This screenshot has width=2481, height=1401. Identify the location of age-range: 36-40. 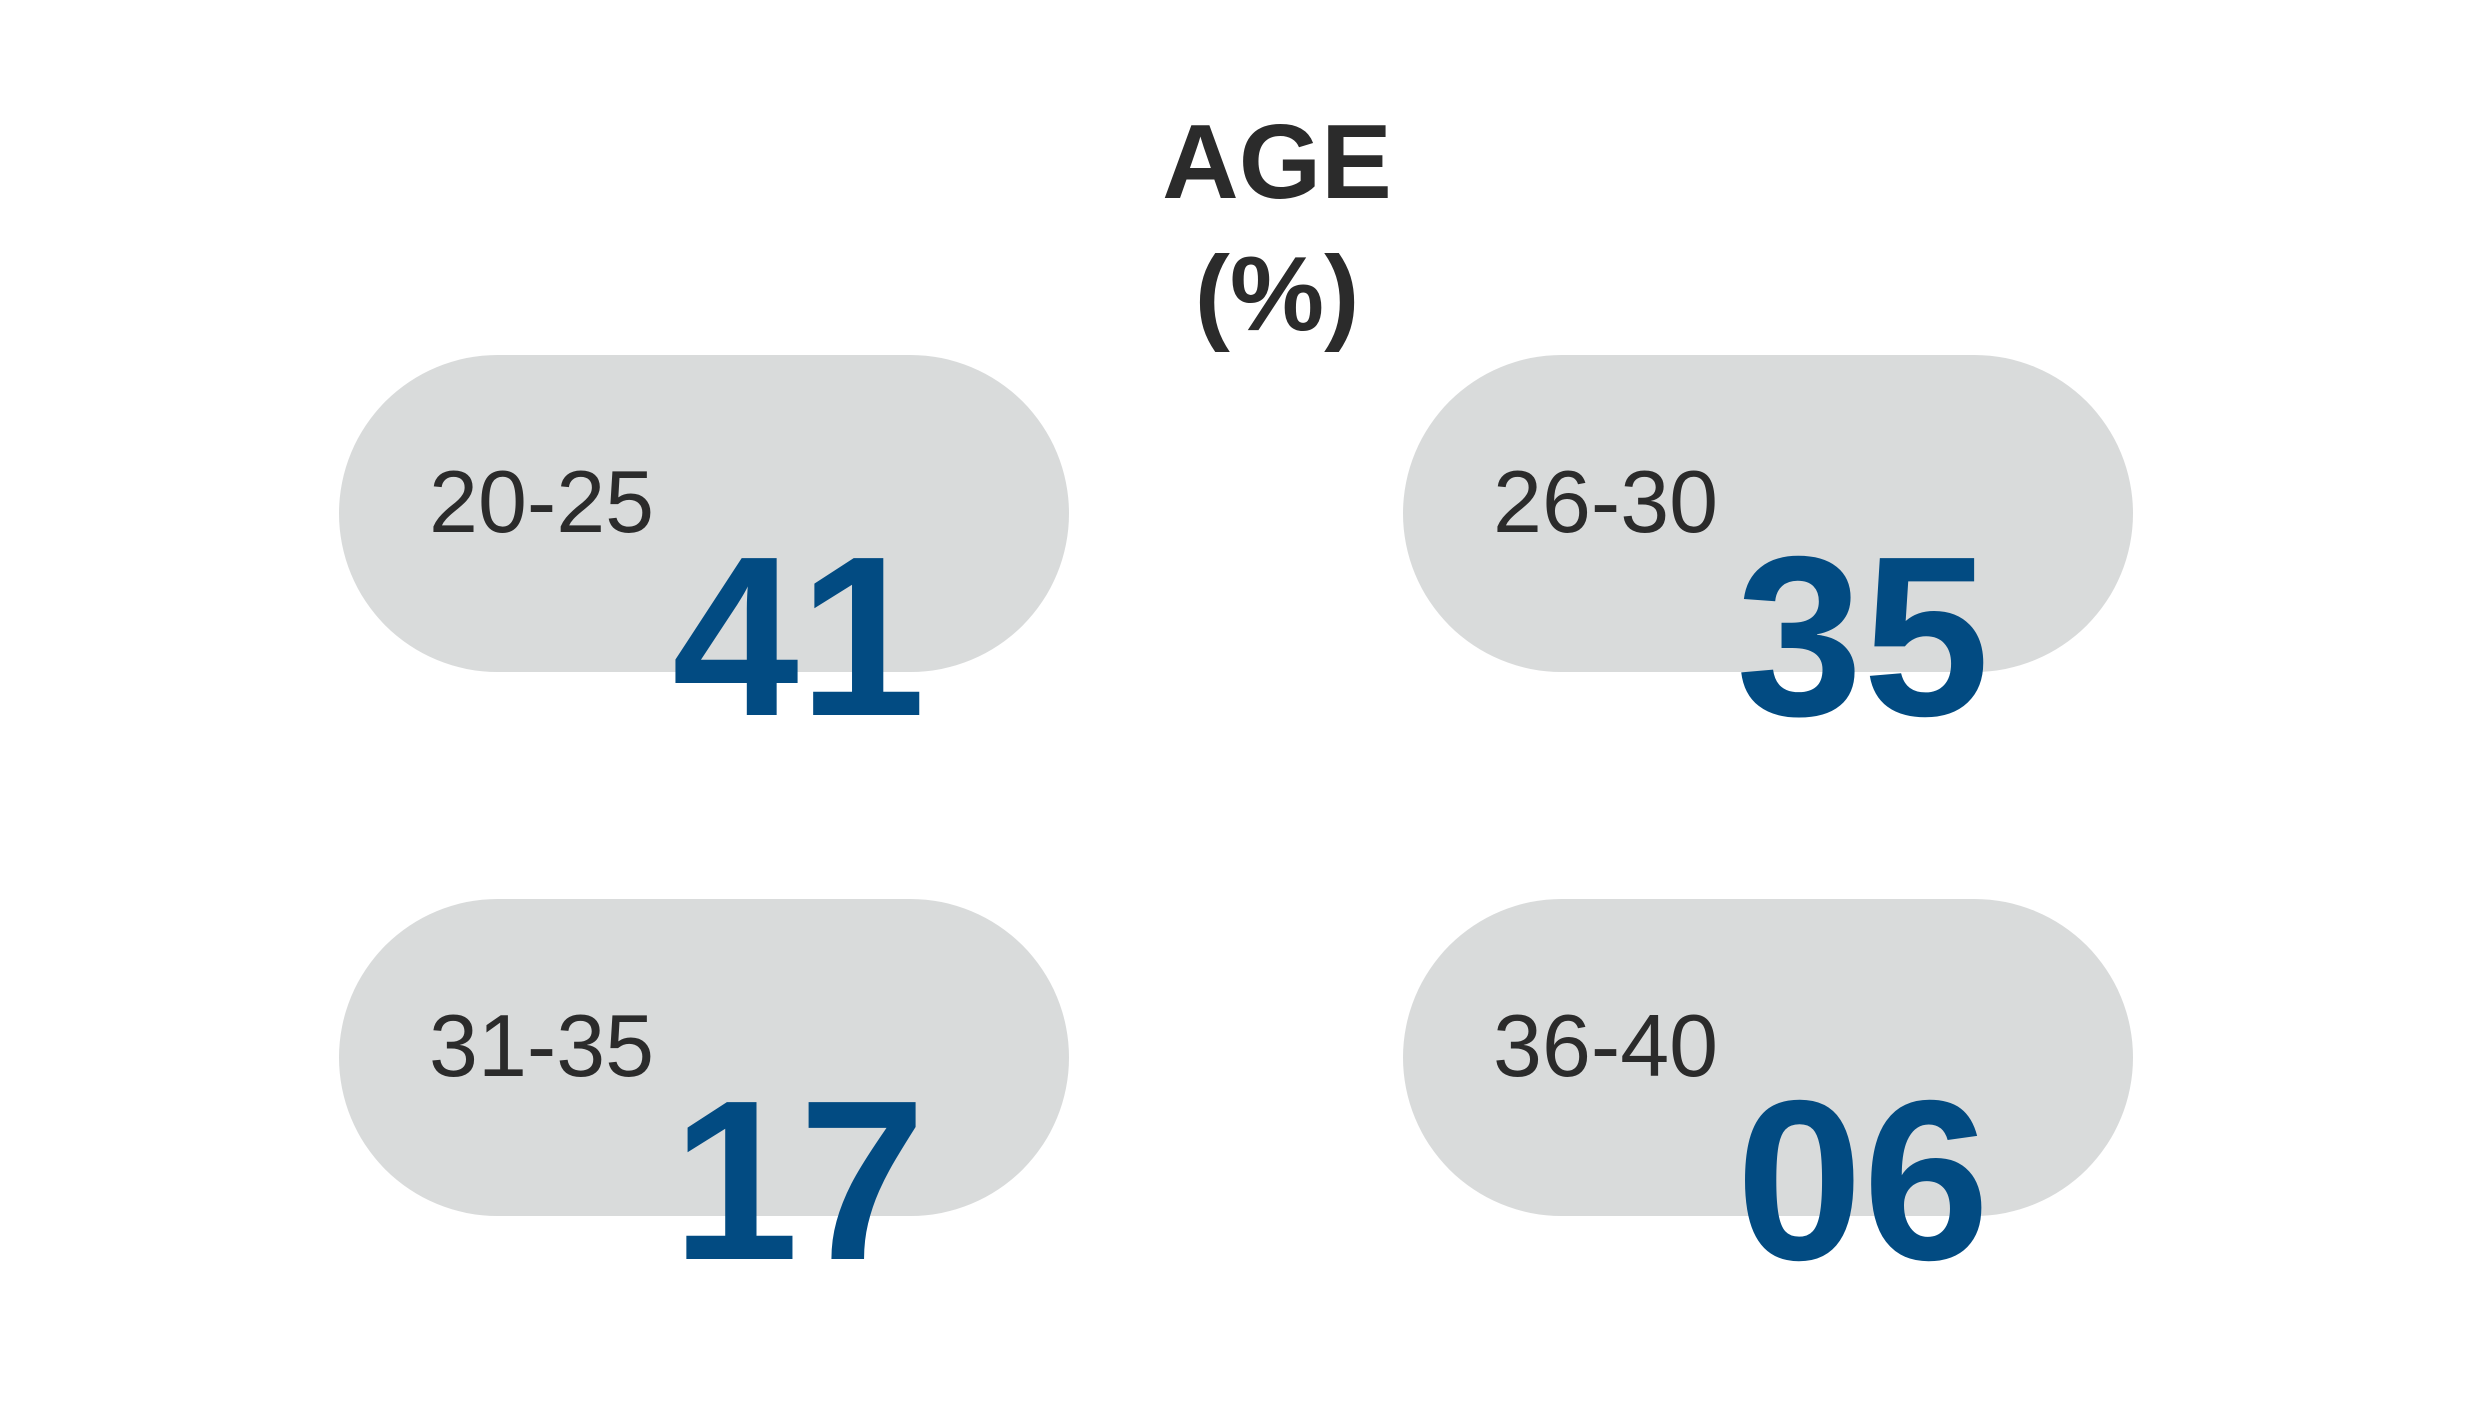
(1605, 1045).